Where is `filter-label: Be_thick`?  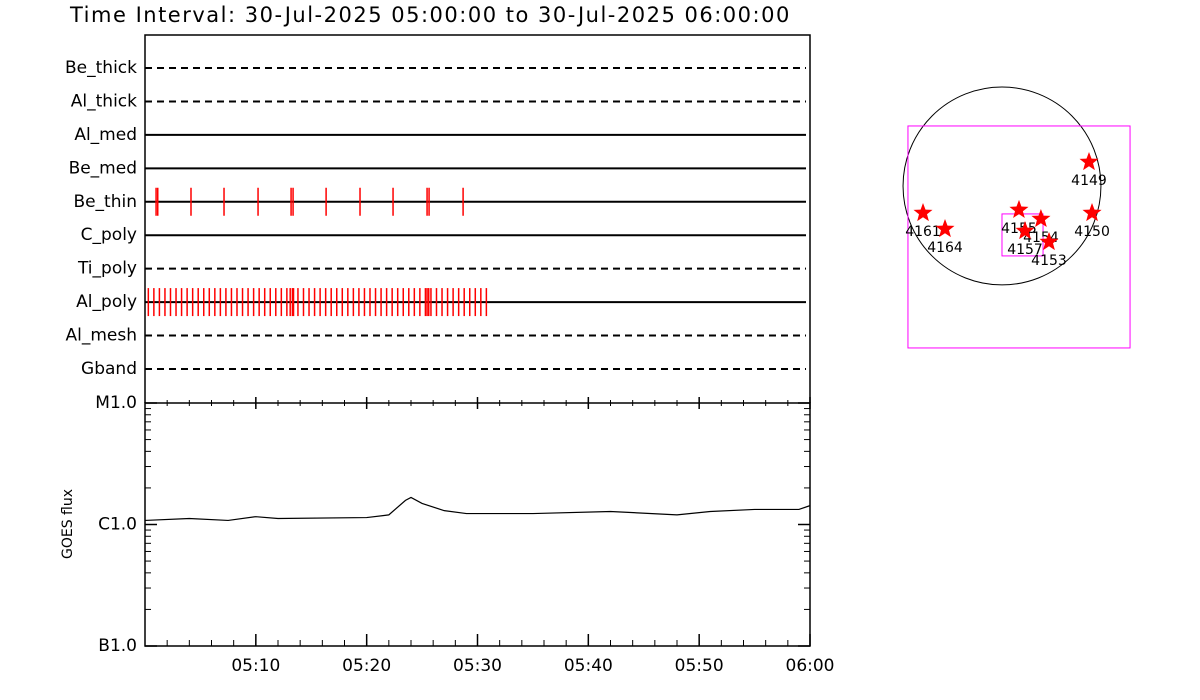
filter-label: Be_thick is located at coordinates (101, 68).